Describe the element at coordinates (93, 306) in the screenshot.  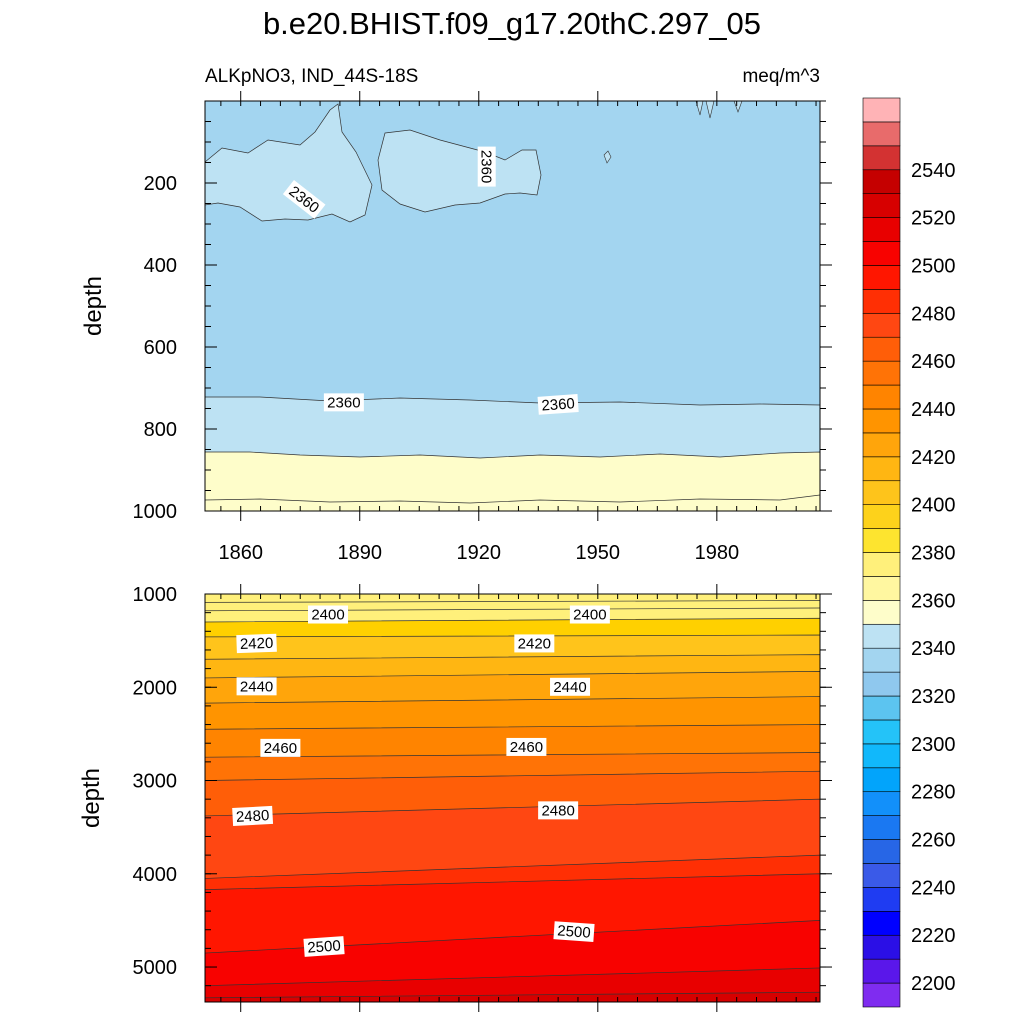
I see `top-y-axis-label: depth` at that location.